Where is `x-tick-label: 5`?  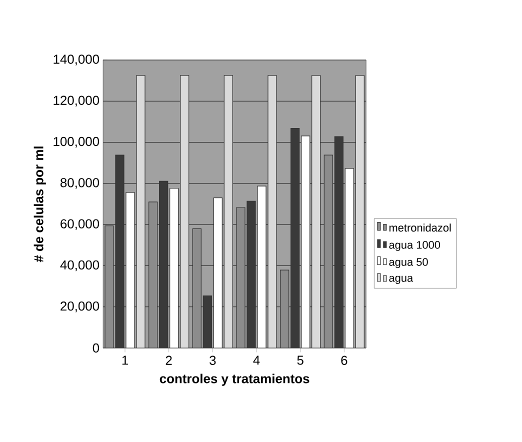 x-tick-label: 5 is located at coordinates (300, 360).